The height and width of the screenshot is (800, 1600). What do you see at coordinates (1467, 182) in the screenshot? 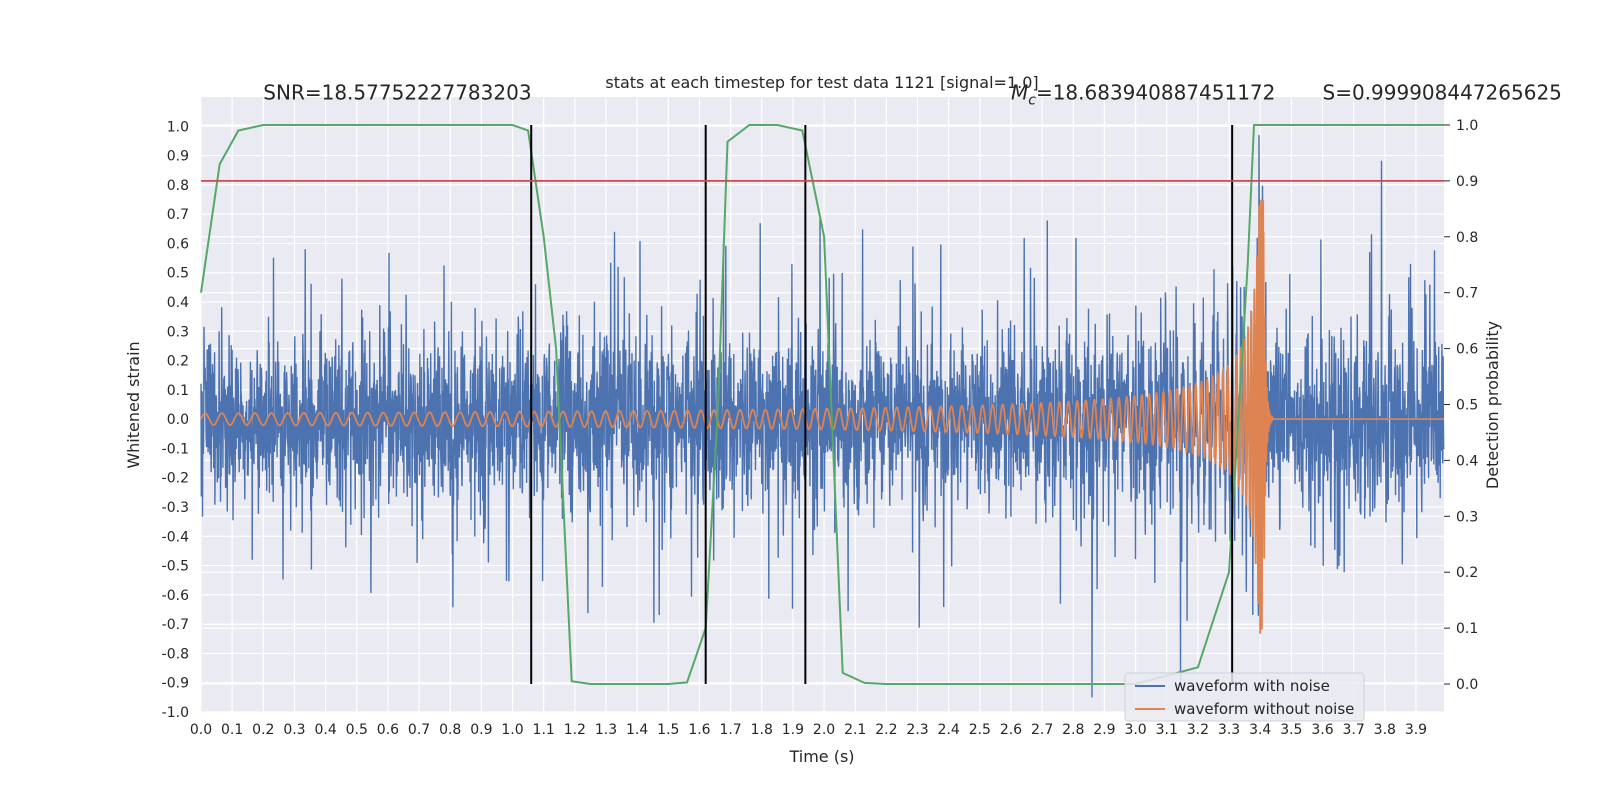
I see `y2-tick-label: 0.9` at bounding box center [1467, 182].